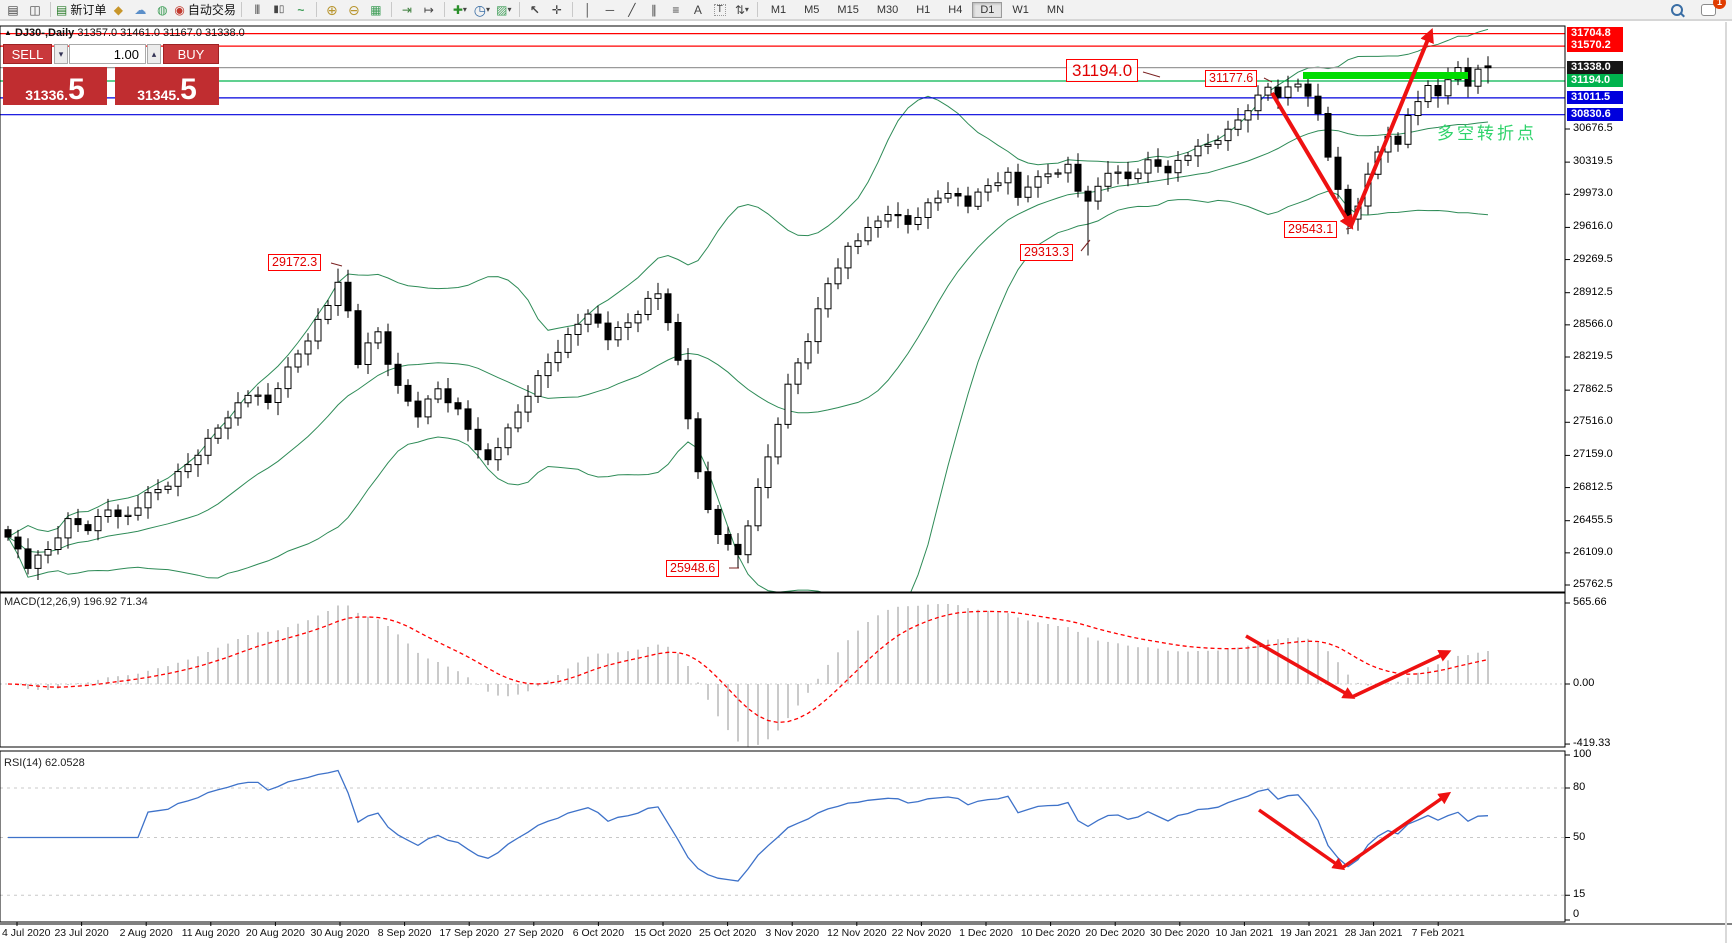  I want to click on timeframe-m15: M15, so click(848, 9).